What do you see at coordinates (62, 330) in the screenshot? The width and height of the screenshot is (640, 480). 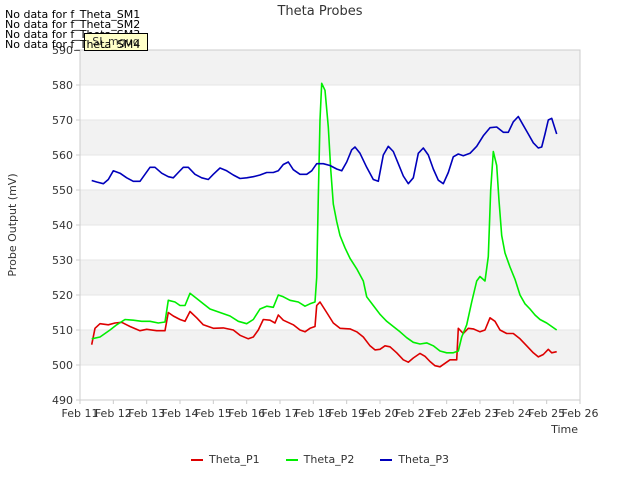 I see `y-tick-label: 510` at bounding box center [62, 330].